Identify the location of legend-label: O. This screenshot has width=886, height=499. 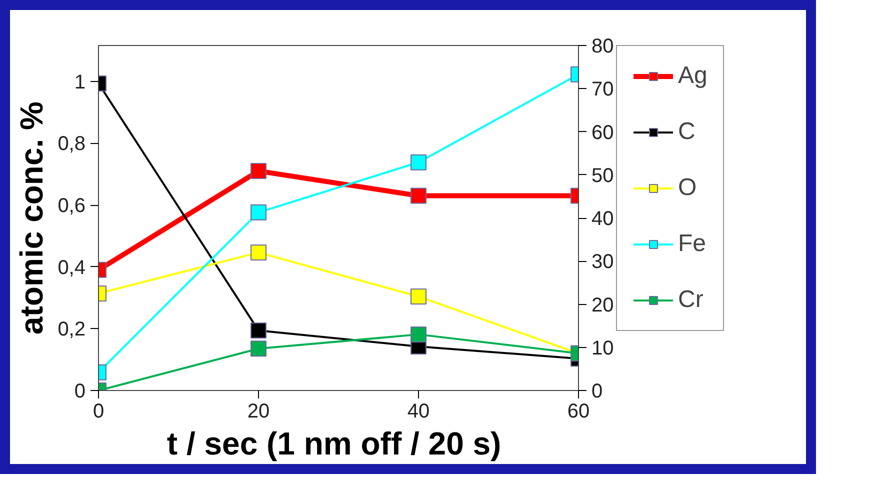
(688, 188).